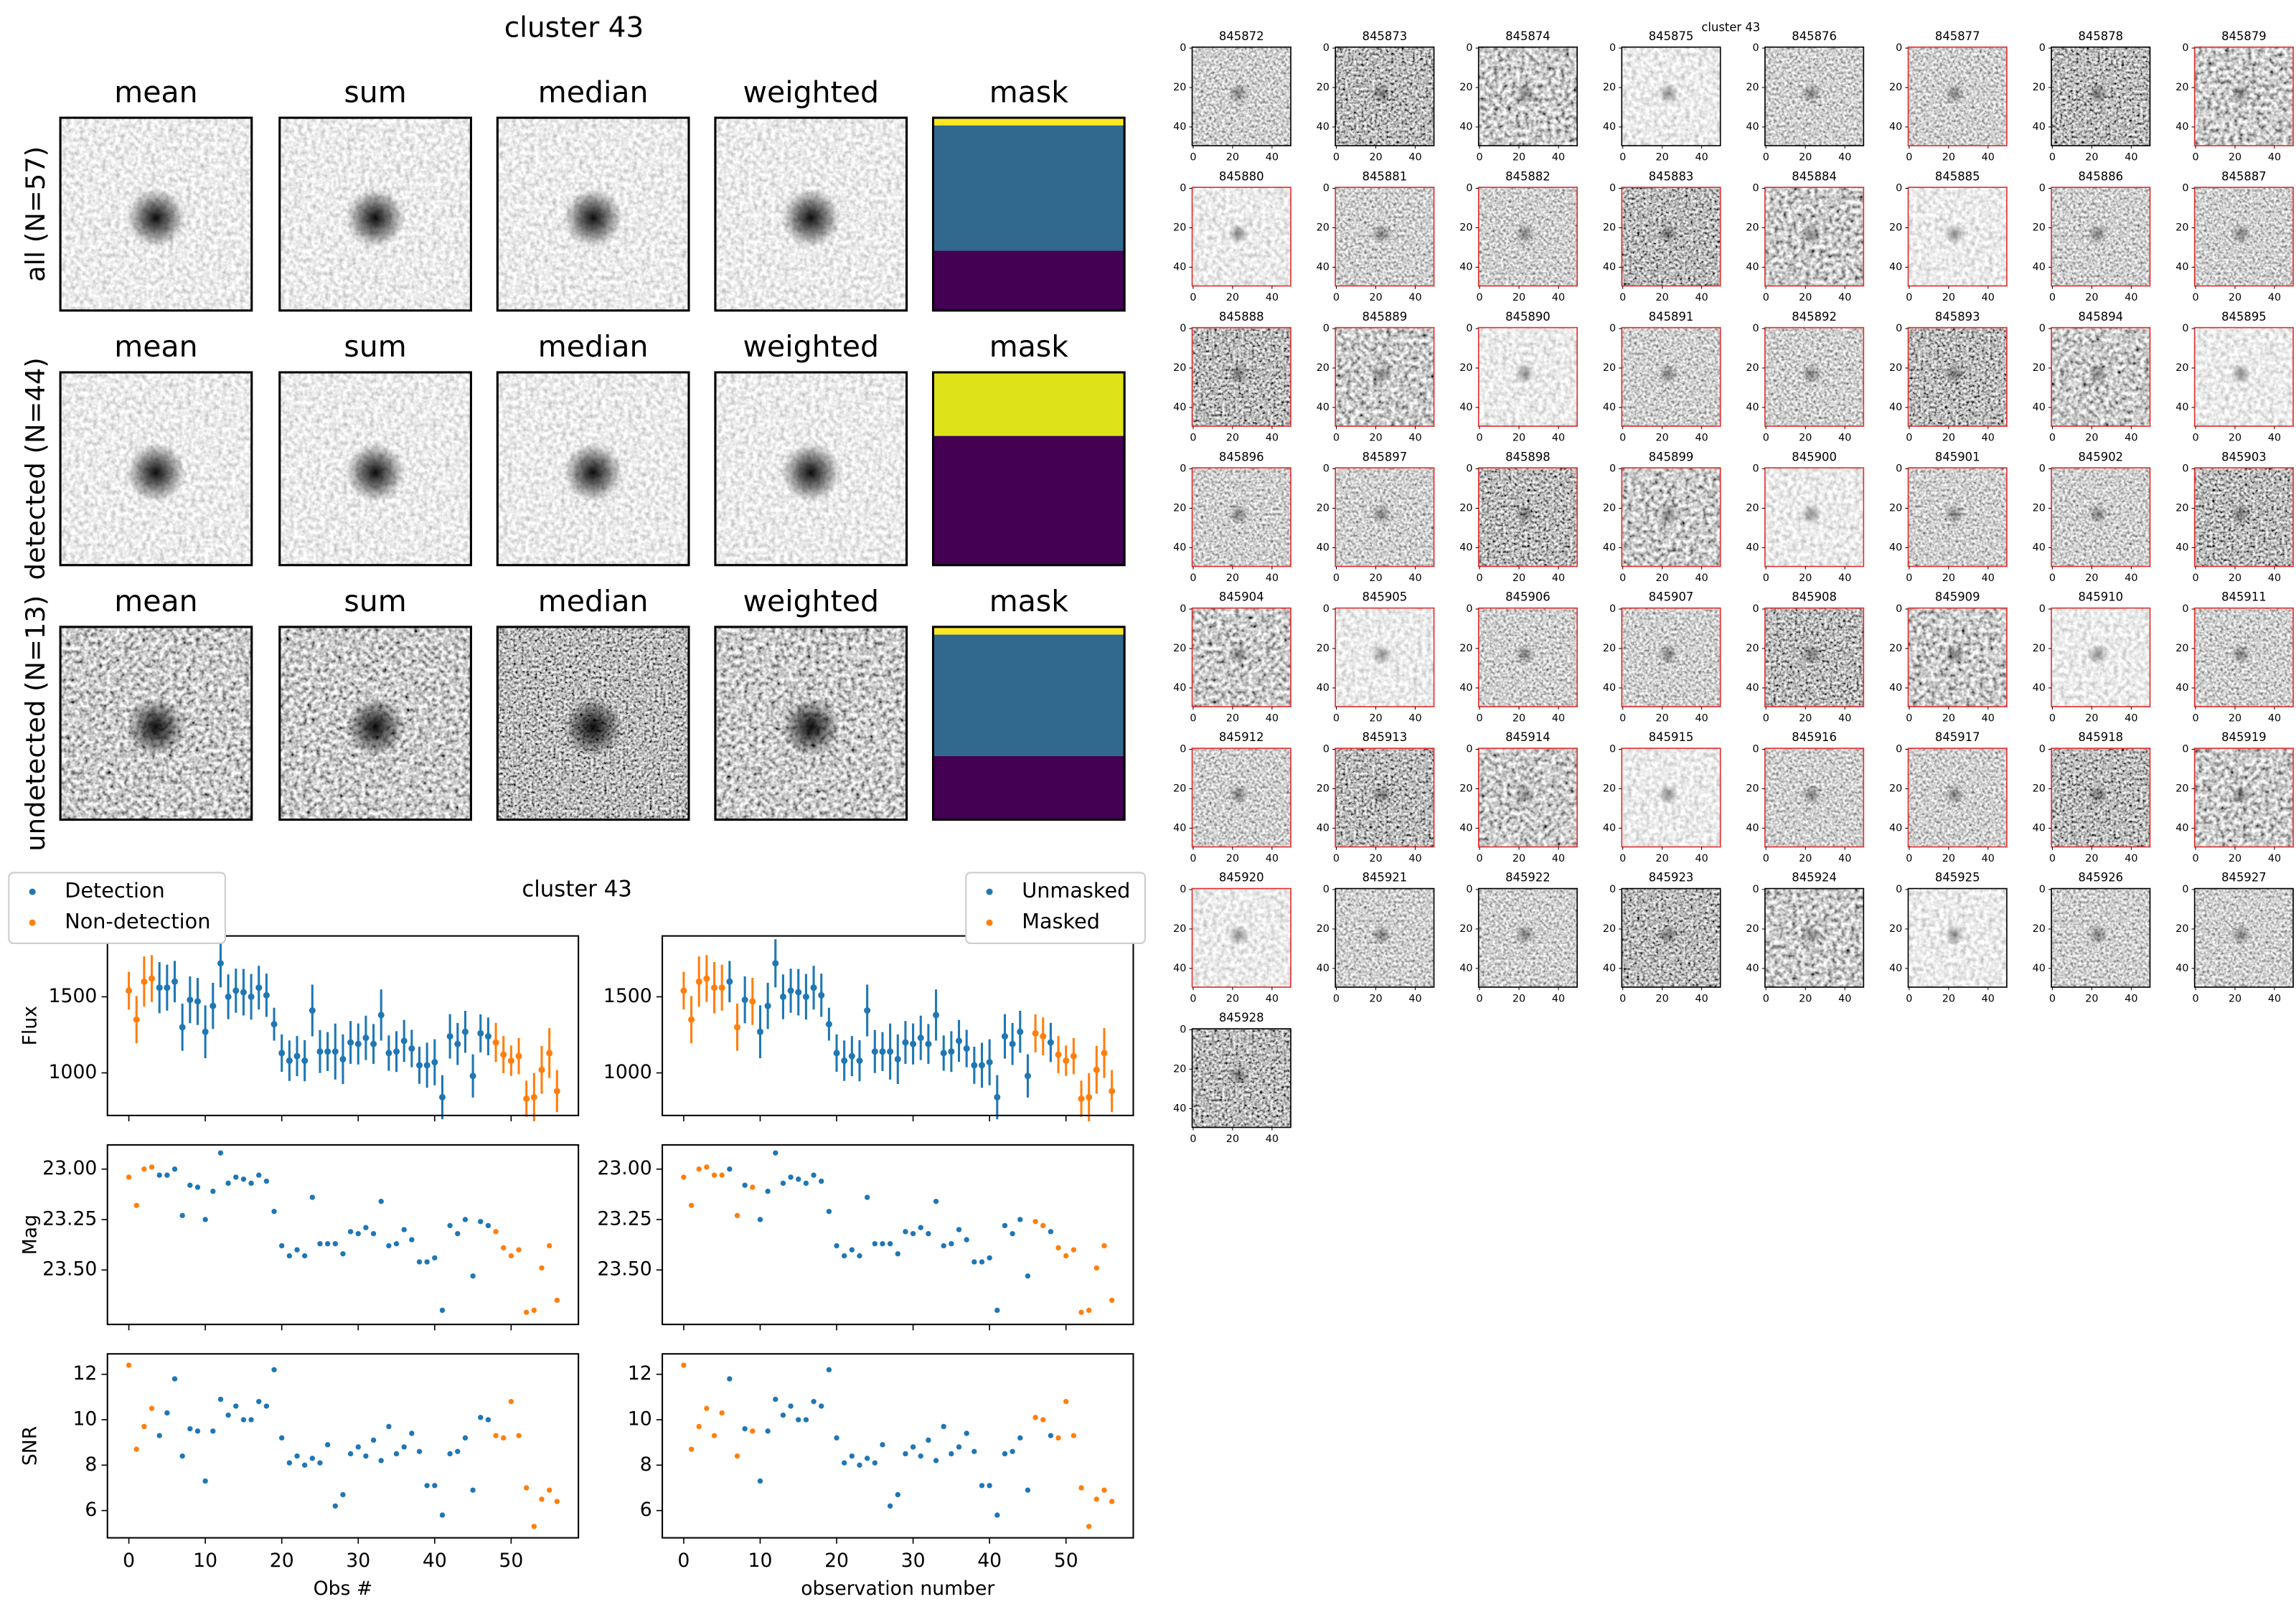 The image size is (2296, 1617). What do you see at coordinates (1672, 878) in the screenshot?
I see `stamp-title: 845923` at bounding box center [1672, 878].